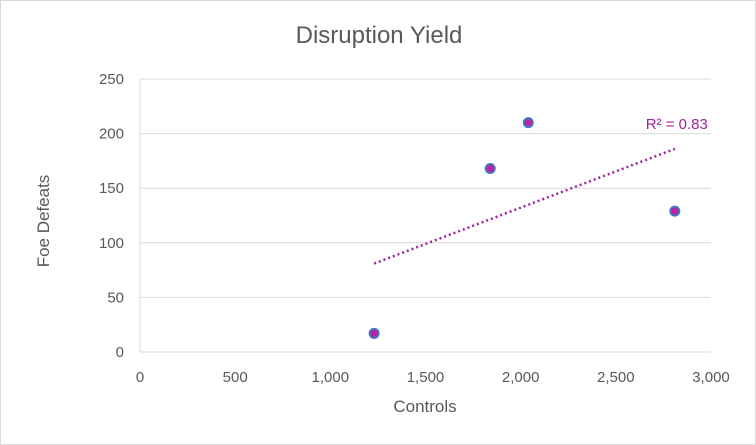 This screenshot has height=445, width=756. I want to click on r-squared-label: R² = 0.83, so click(677, 124).